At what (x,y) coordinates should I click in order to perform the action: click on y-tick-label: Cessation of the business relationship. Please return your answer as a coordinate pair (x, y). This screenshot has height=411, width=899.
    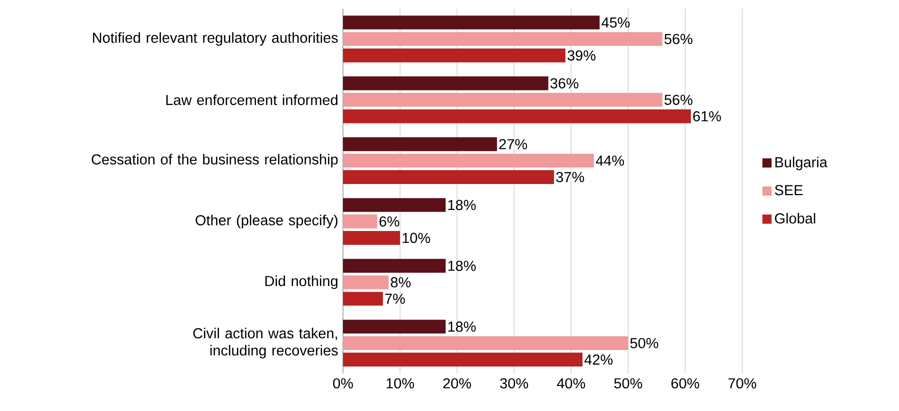
    Looking at the image, I should click on (215, 161).